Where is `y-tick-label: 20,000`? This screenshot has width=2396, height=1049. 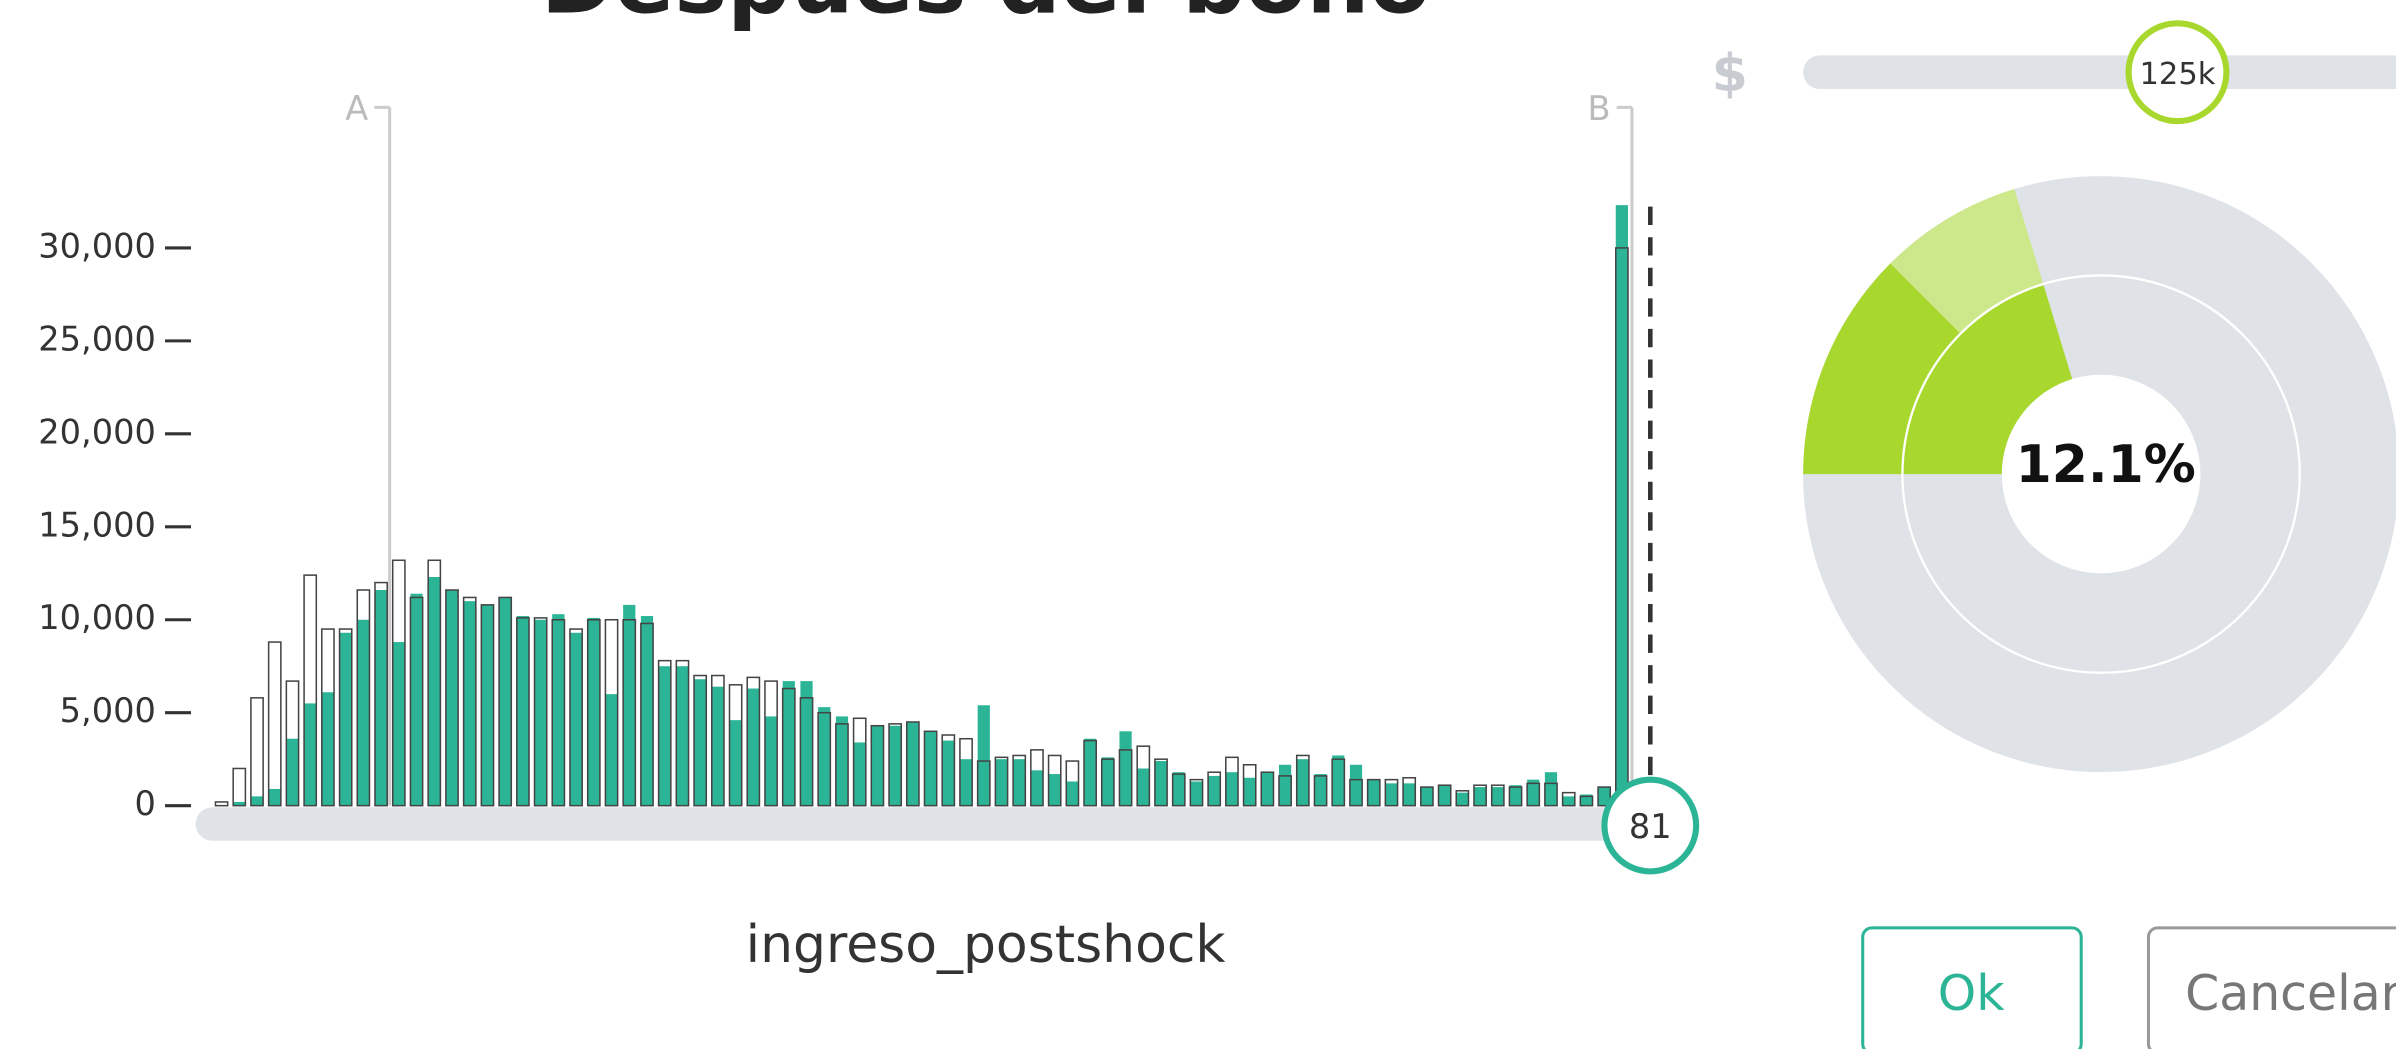 y-tick-label: 20,000 is located at coordinates (97, 431).